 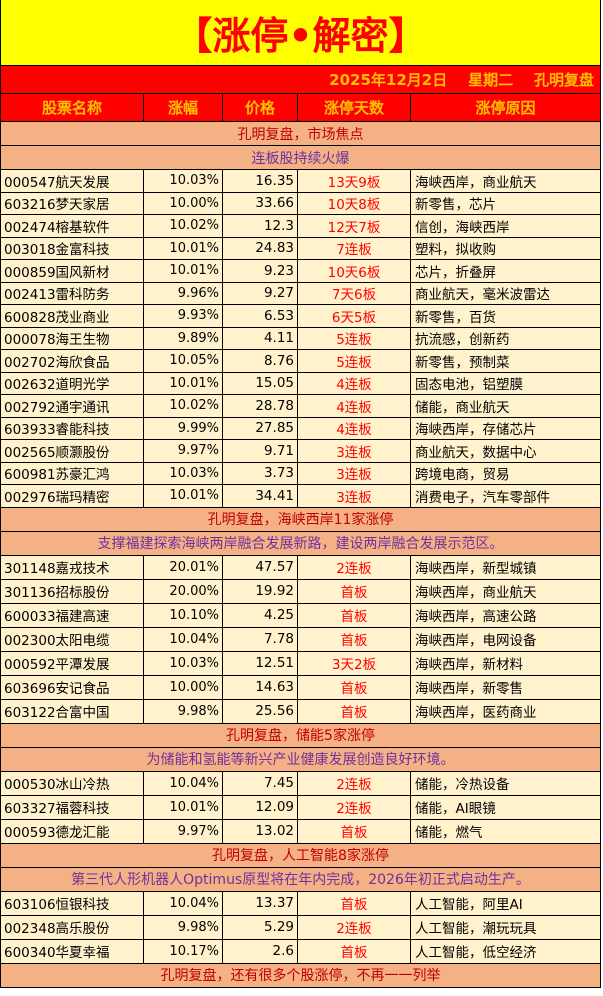 I want to click on cell-price: 9.23, so click(x=260, y=271).